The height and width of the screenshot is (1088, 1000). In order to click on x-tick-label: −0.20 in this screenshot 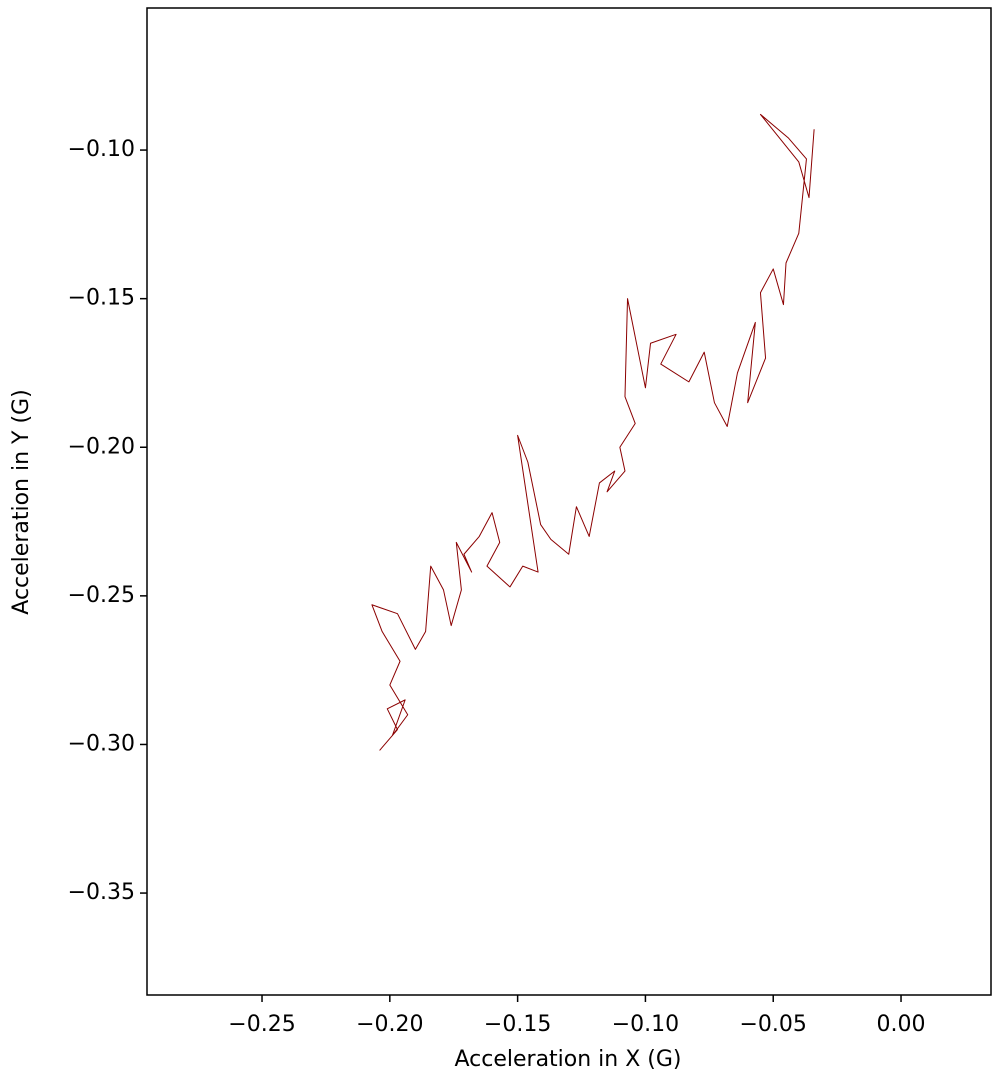, I will do `click(389, 1024)`.